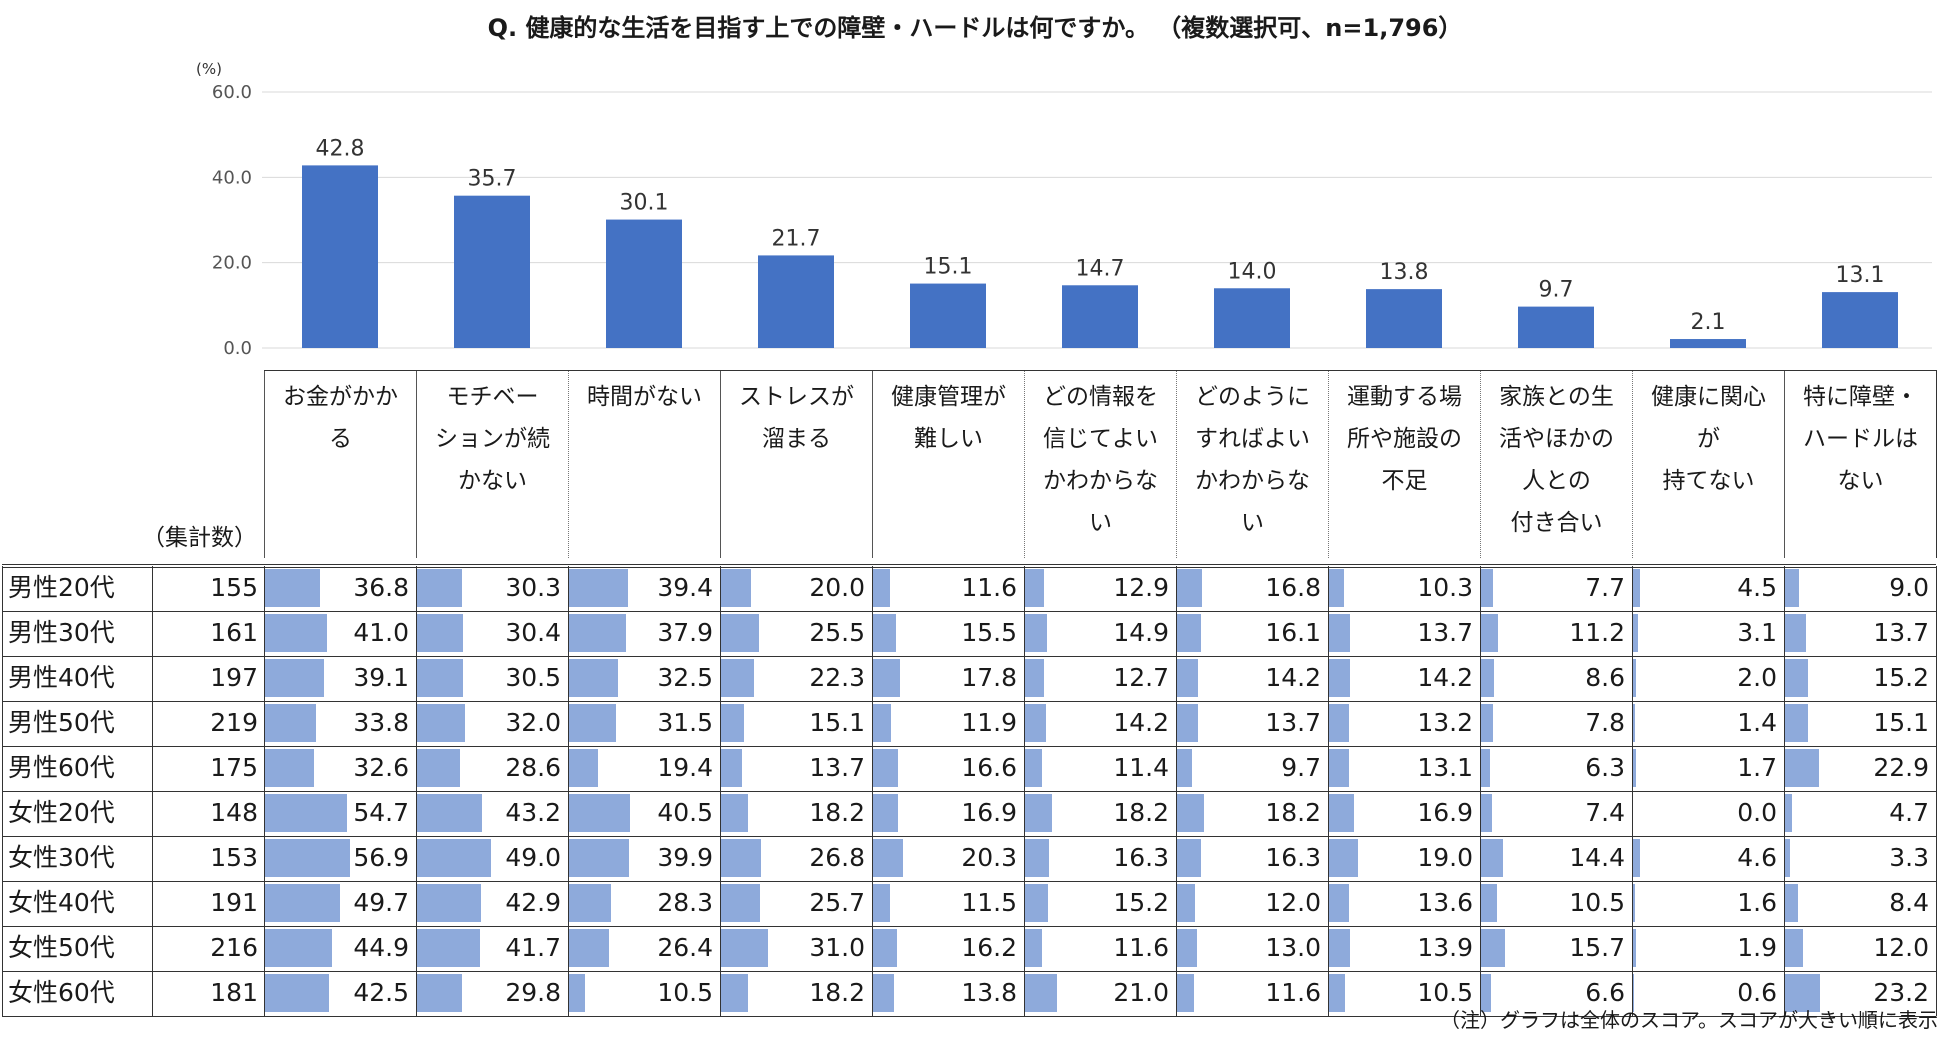 Image resolution: width=1950 pixels, height=1040 pixels. Describe the element at coordinates (796, 858) in the screenshot. I see `table-cell: 26.8` at that location.